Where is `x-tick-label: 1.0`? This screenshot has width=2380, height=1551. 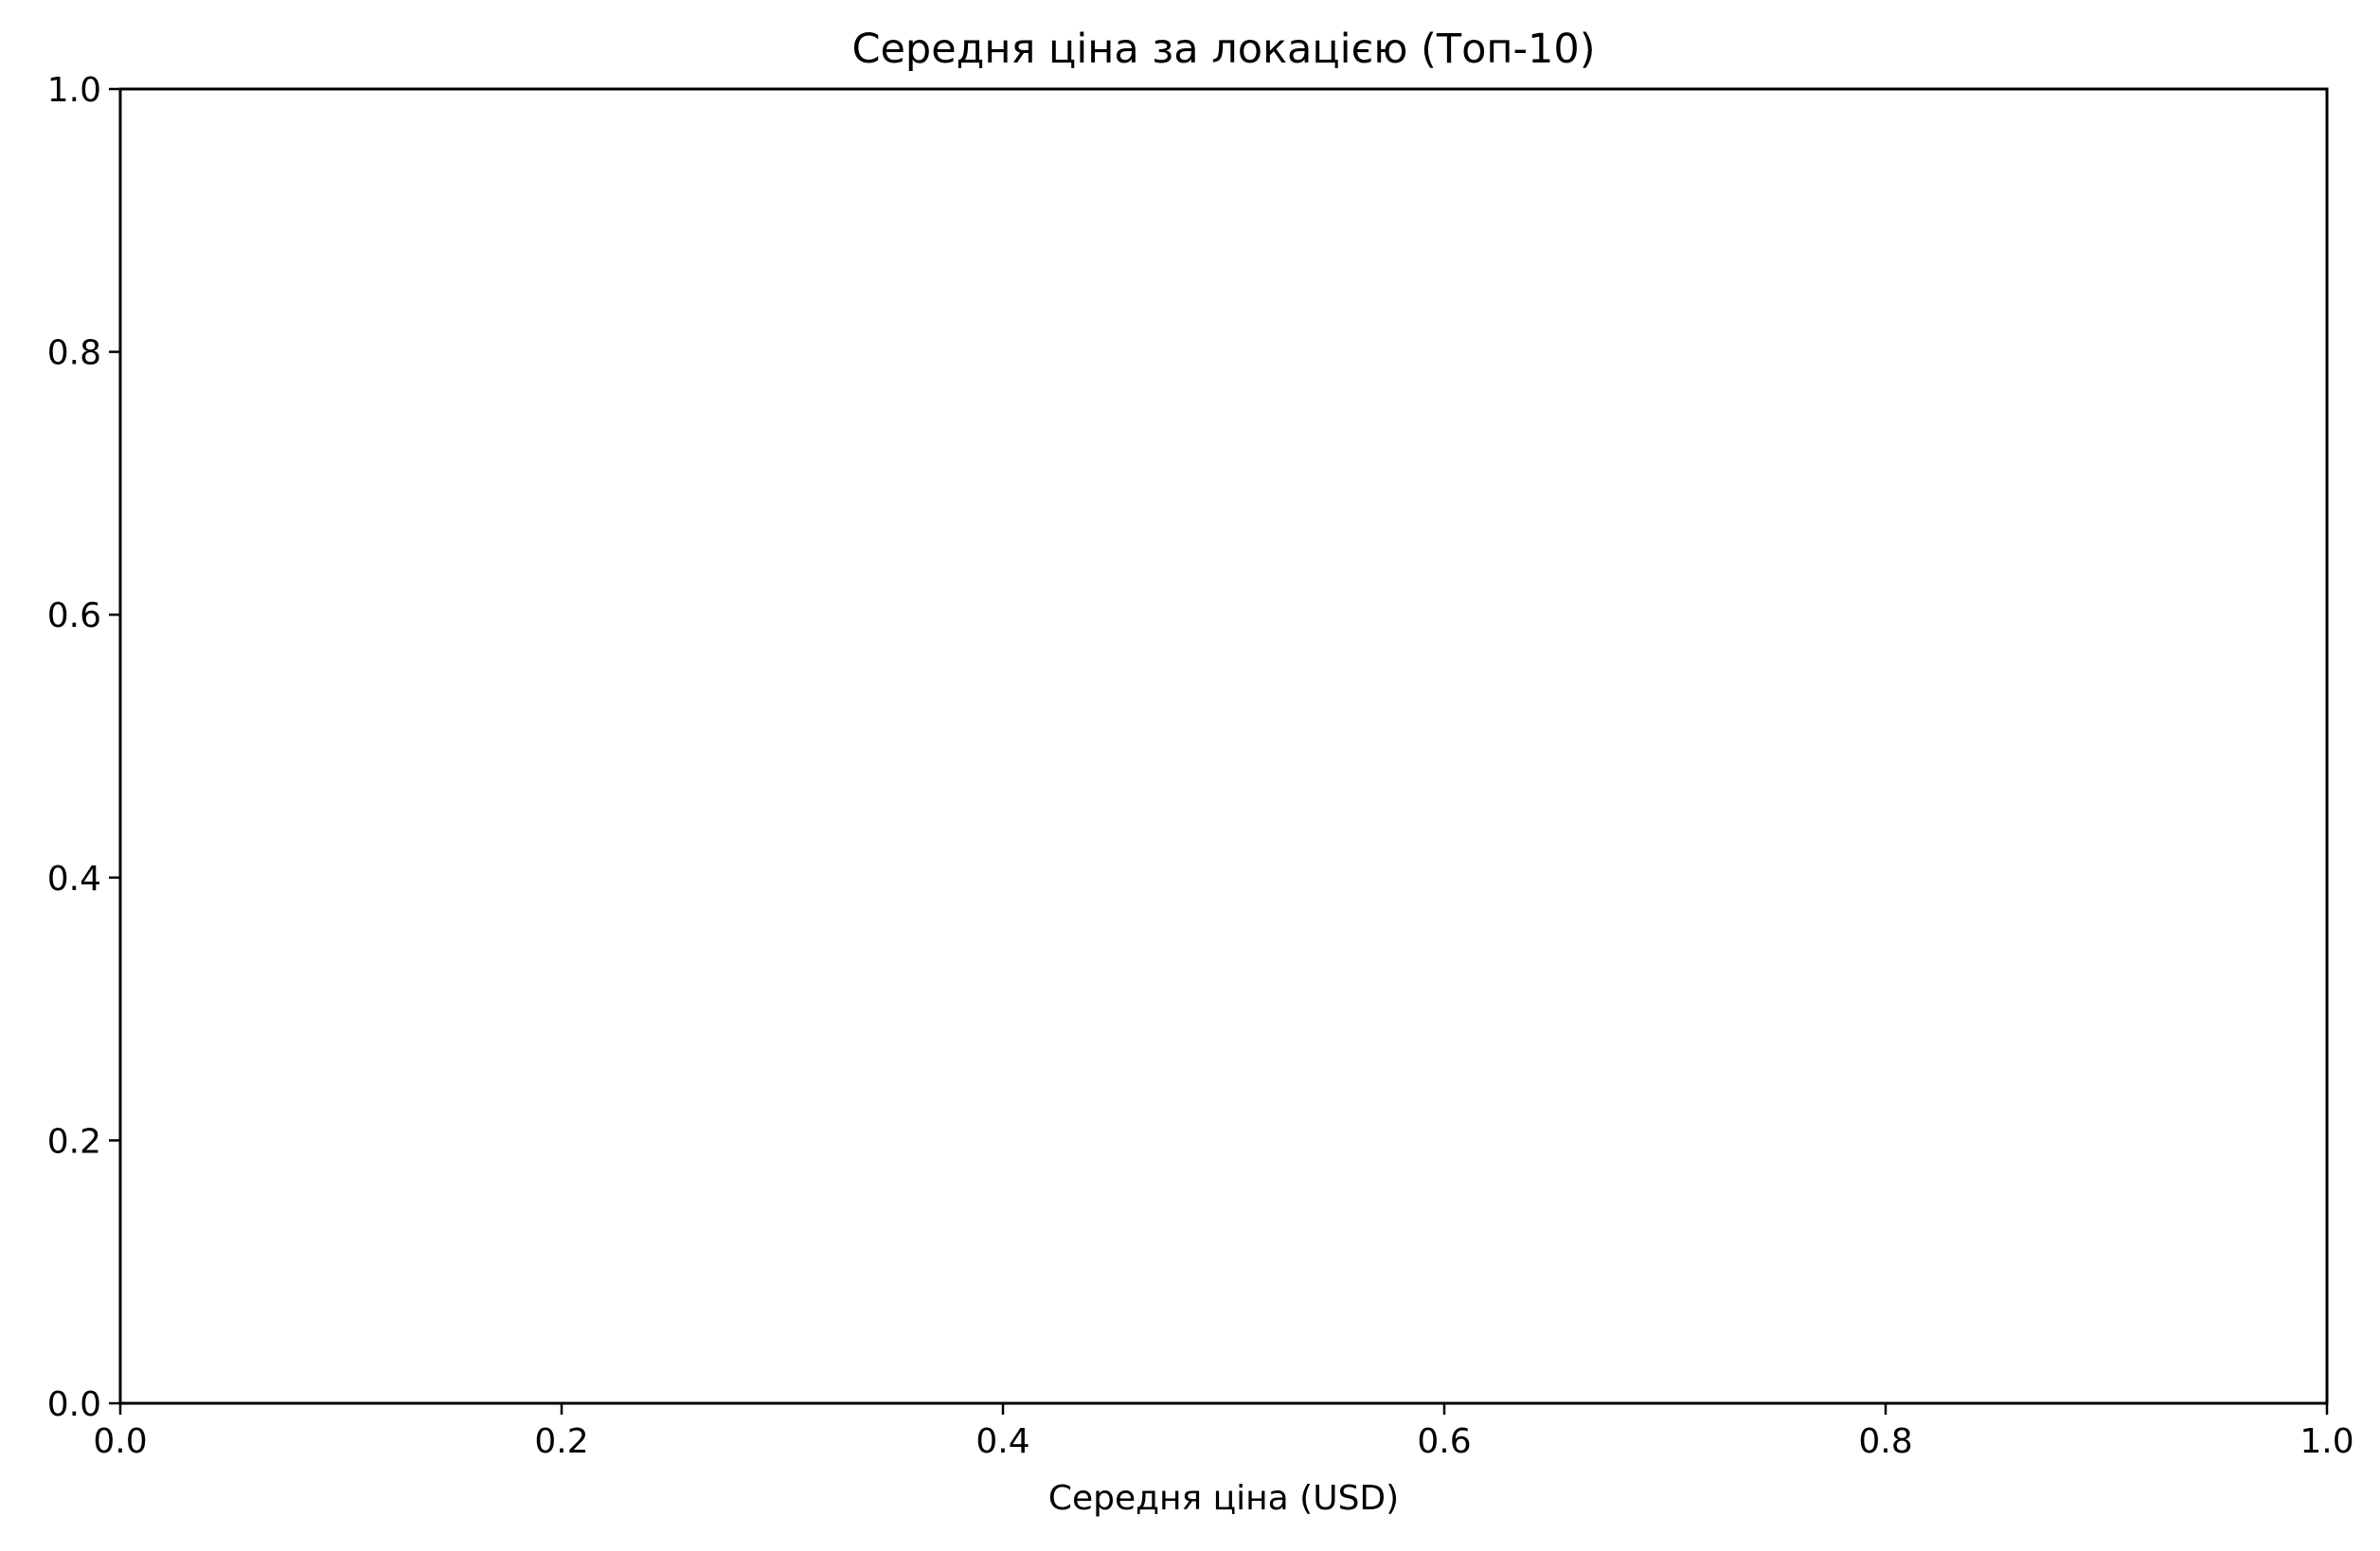
x-tick-label: 1.0 is located at coordinates (2326, 1441).